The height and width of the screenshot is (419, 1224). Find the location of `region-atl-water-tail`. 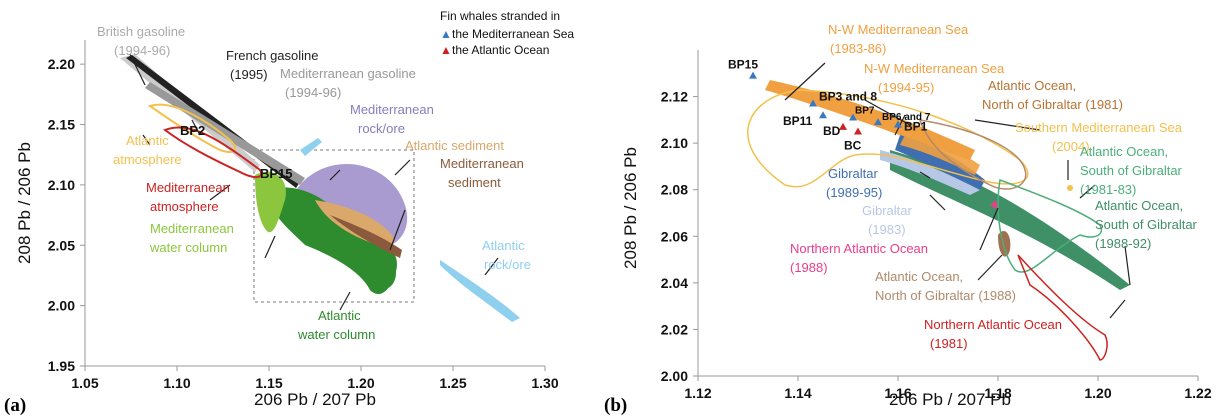

region-atl-water-tail is located at coordinates (367, 264).